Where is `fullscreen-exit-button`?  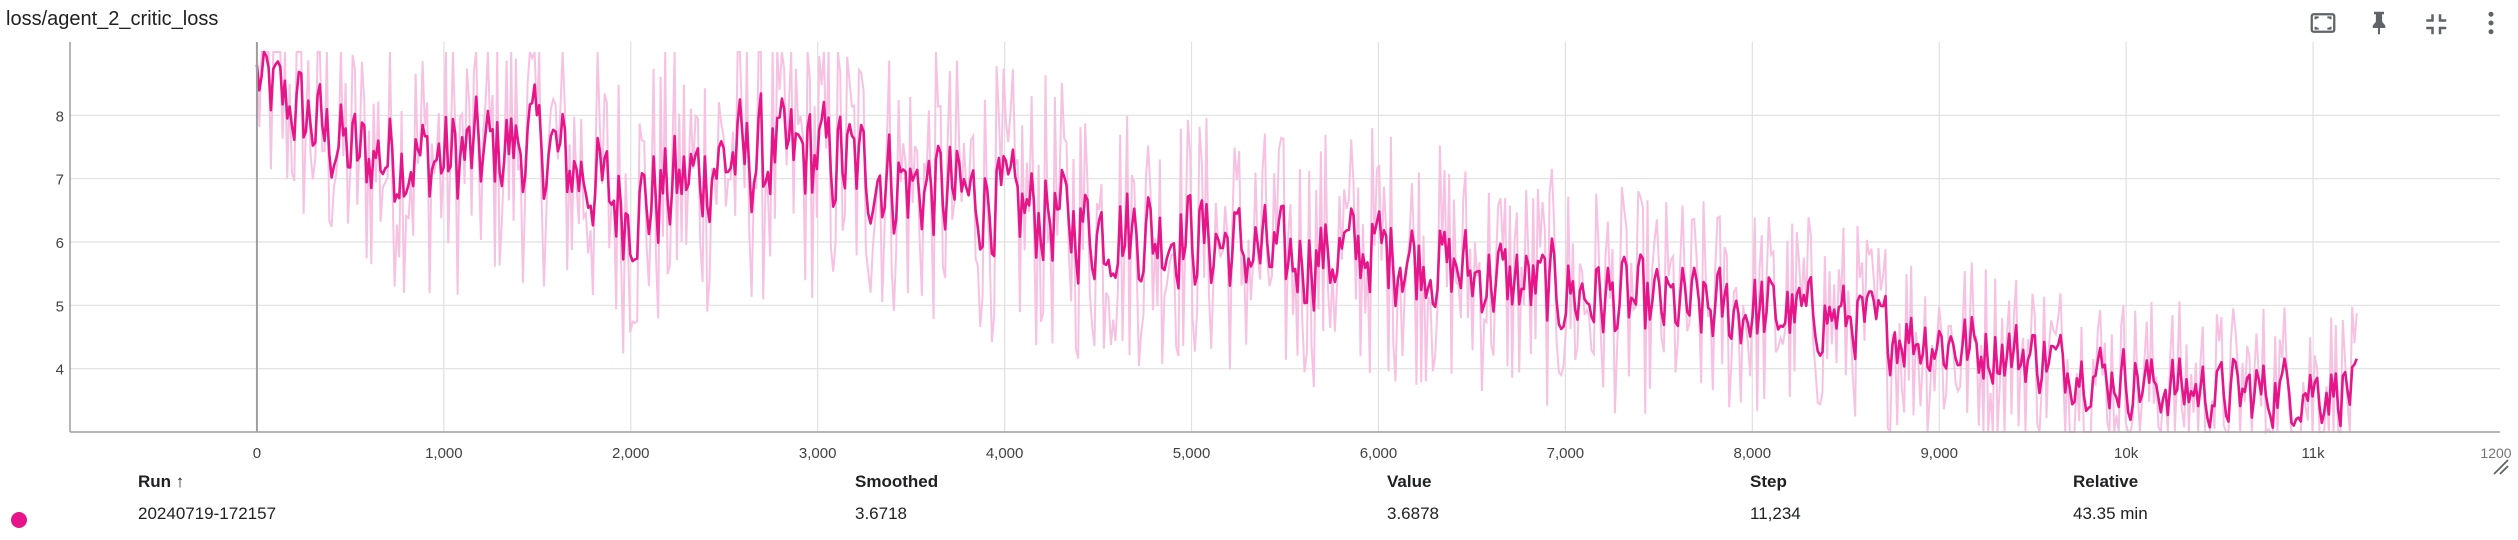 fullscreen-exit-button is located at coordinates (2435, 23).